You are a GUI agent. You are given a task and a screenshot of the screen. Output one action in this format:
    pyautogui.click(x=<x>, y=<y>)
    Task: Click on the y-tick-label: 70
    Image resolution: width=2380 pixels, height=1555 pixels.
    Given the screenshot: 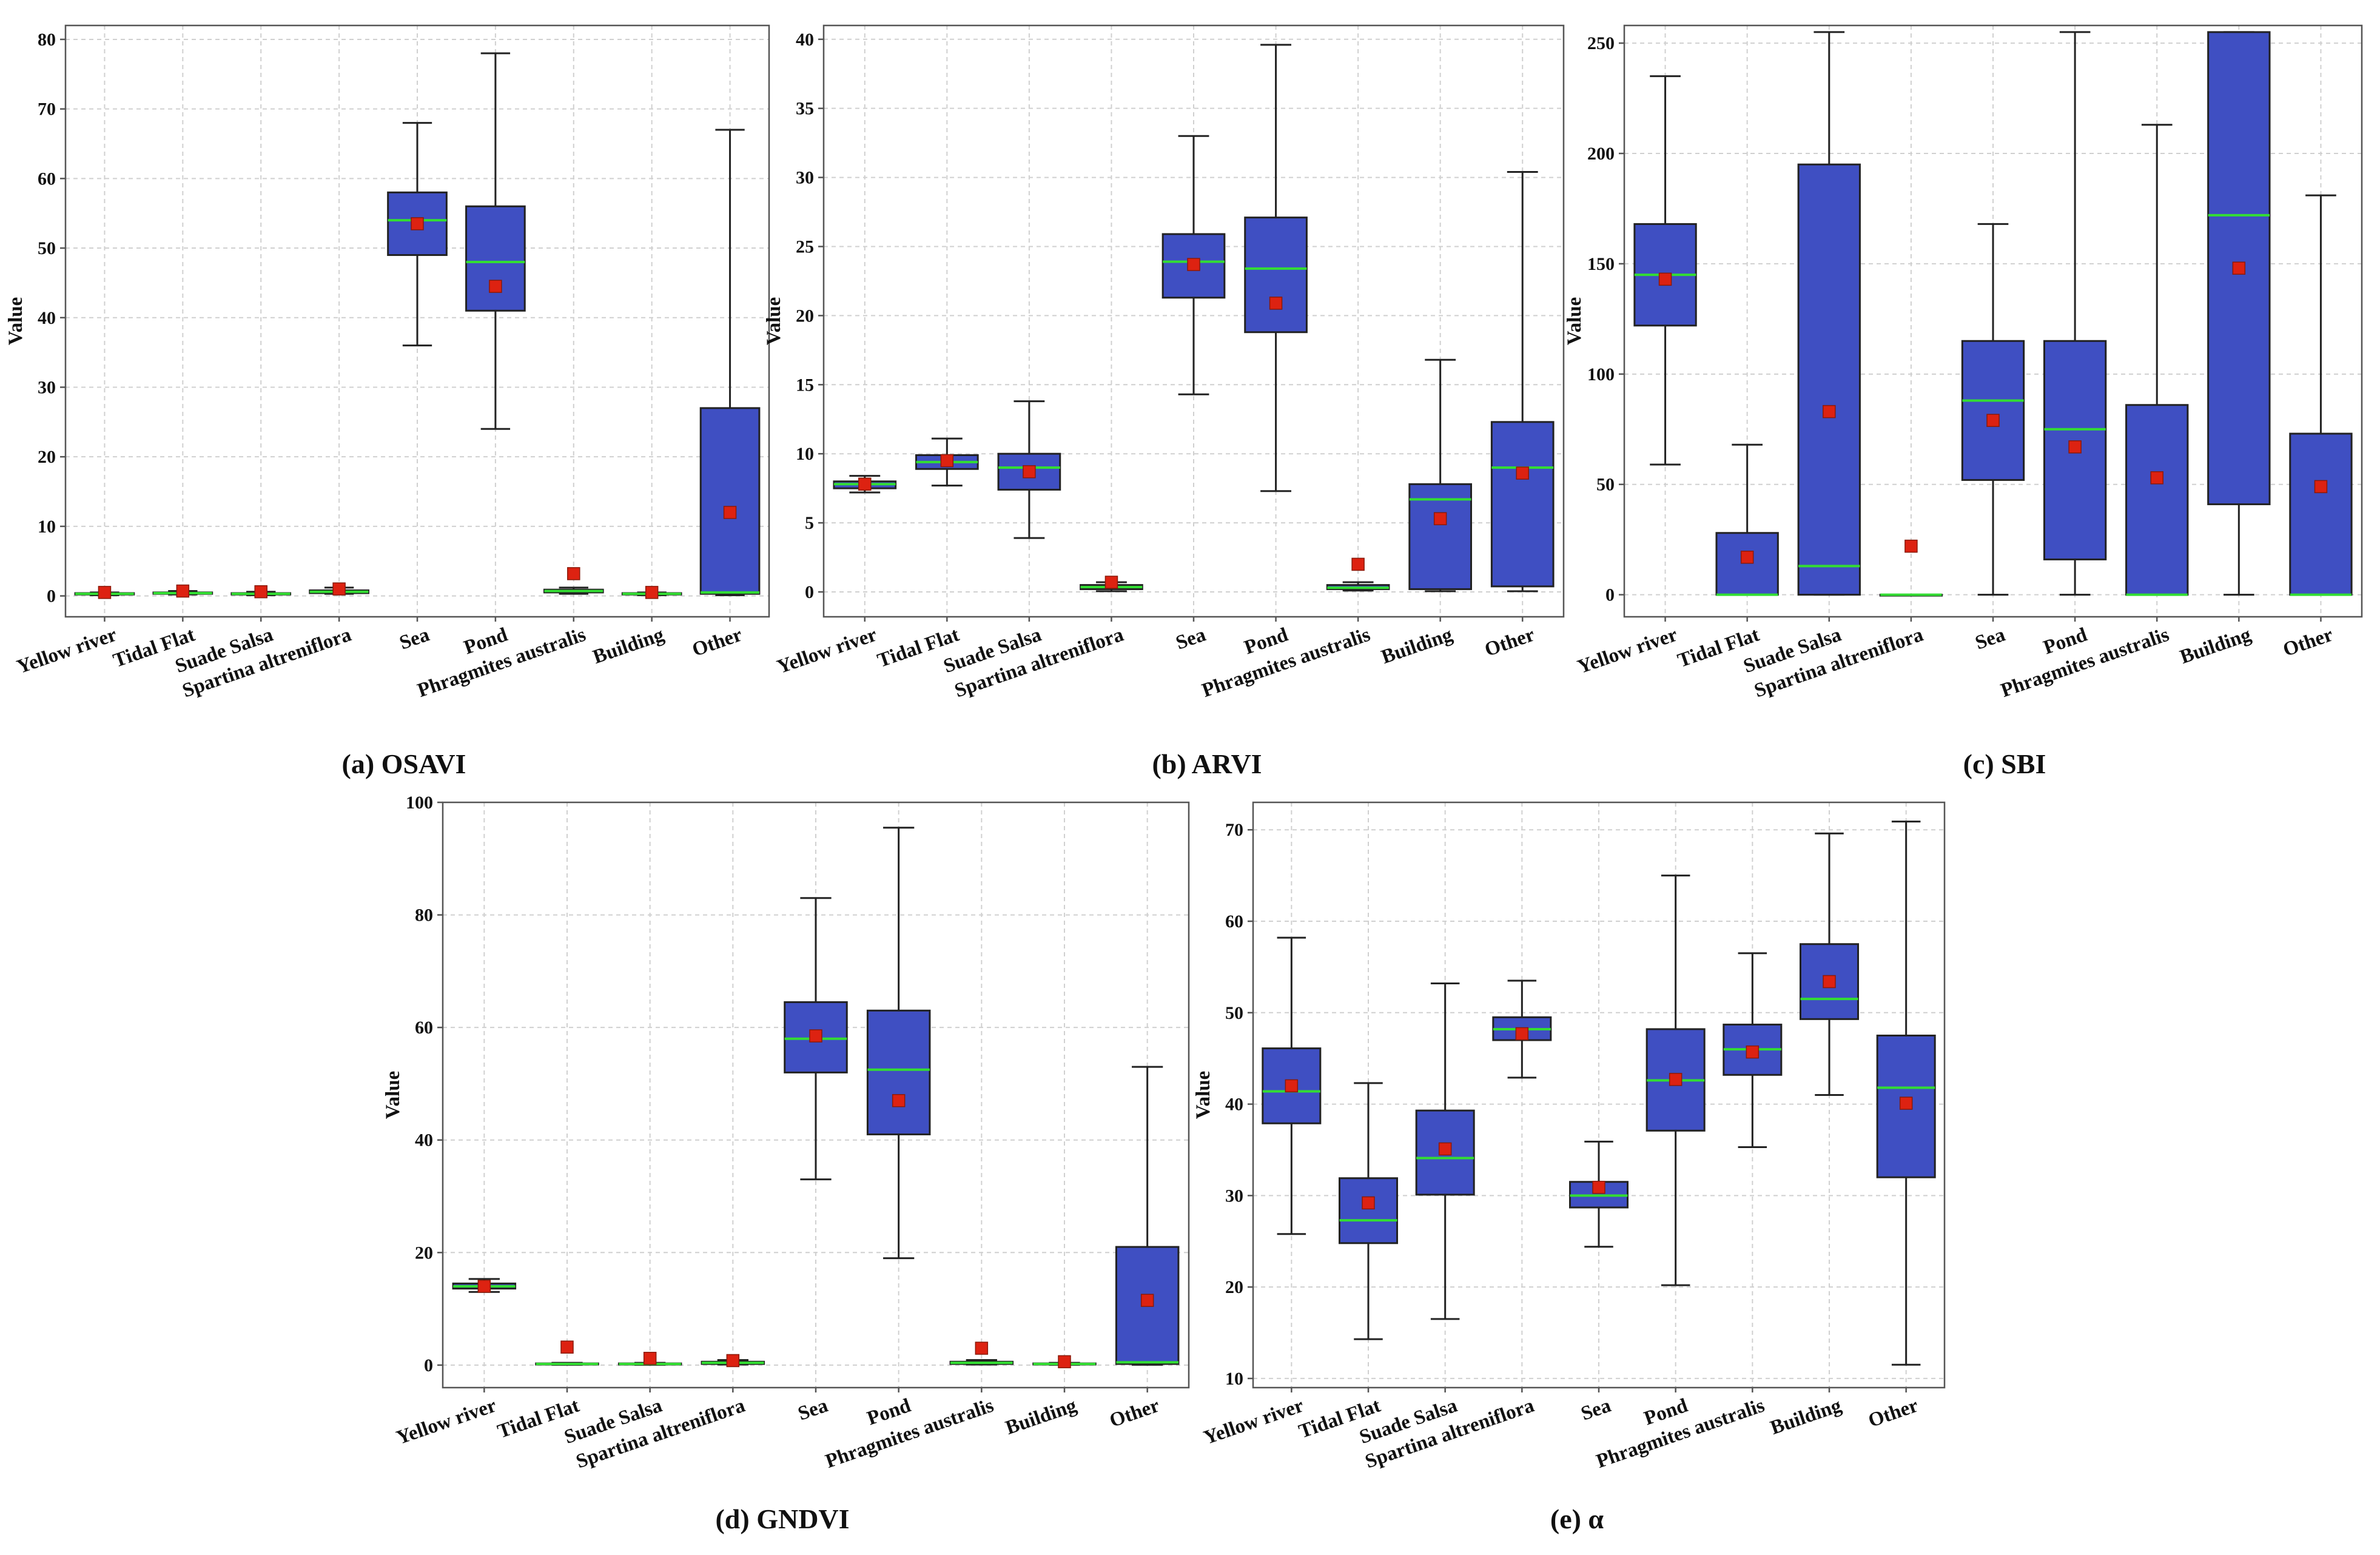 What is the action you would take?
    pyautogui.click(x=1234, y=830)
    